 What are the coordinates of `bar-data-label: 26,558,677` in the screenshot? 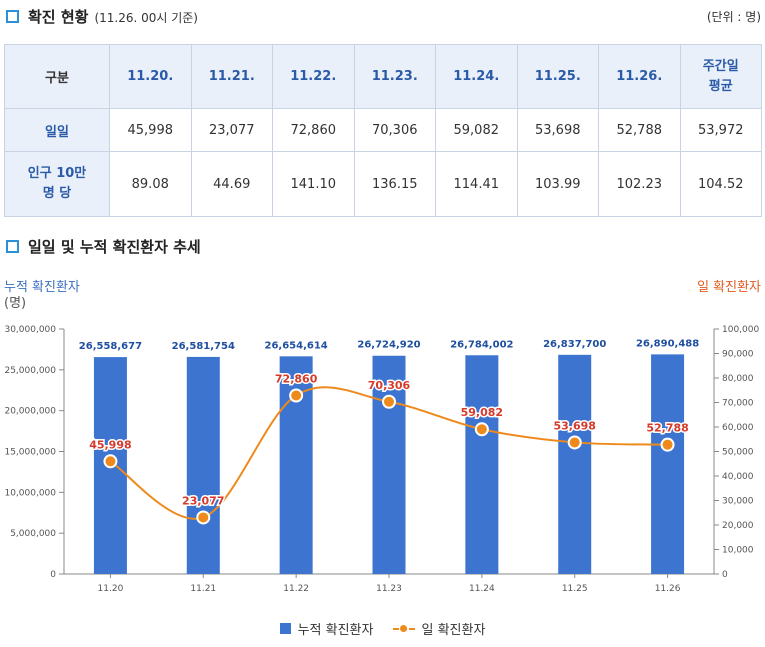 It's located at (110, 346).